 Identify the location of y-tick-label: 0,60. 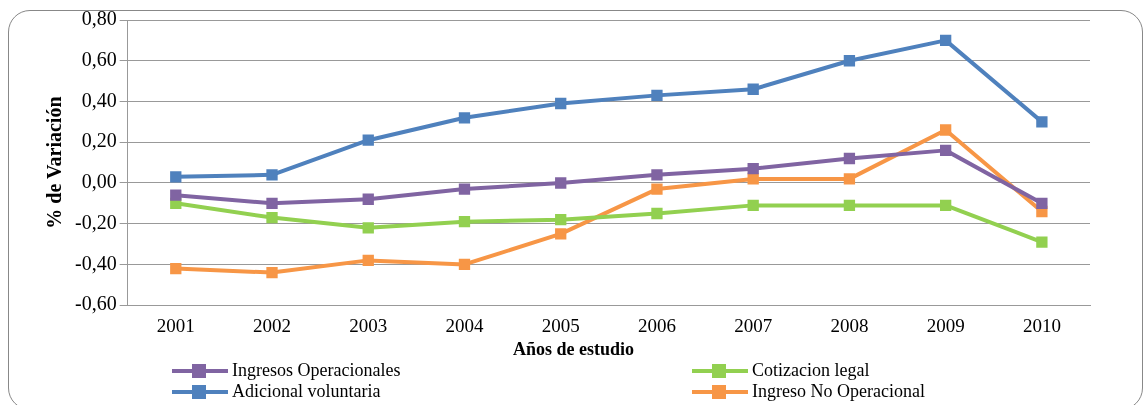
(99, 58).